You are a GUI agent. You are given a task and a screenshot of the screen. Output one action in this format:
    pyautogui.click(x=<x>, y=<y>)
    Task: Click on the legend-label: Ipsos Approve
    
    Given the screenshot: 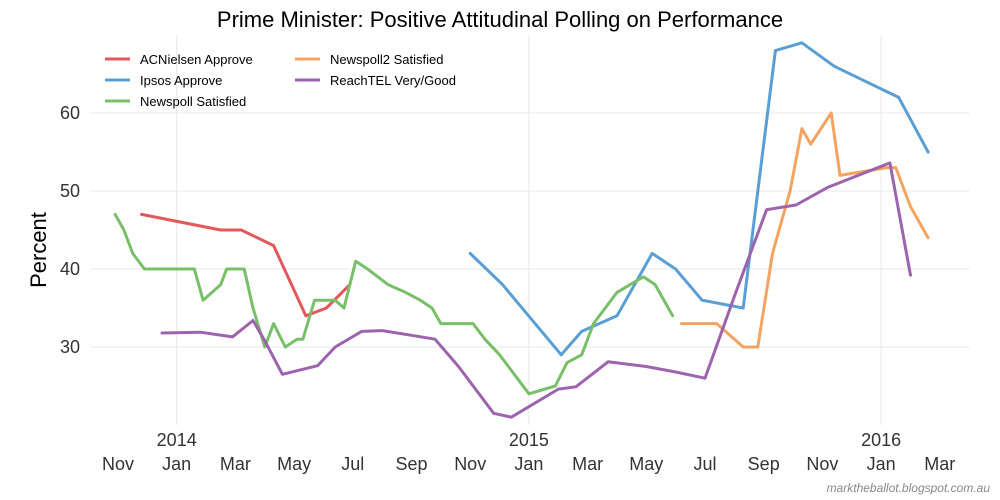 What is the action you would take?
    pyautogui.click(x=181, y=80)
    